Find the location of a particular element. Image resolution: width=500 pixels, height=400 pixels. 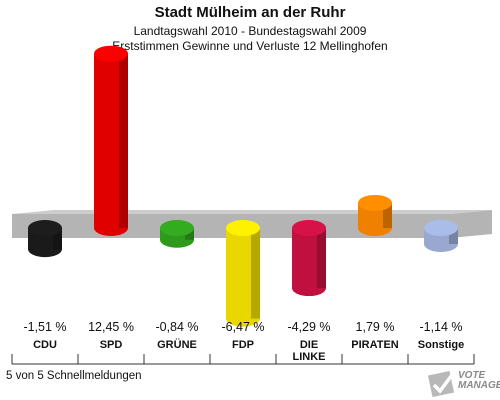

bar-sonstige is located at coordinates (441, 236).